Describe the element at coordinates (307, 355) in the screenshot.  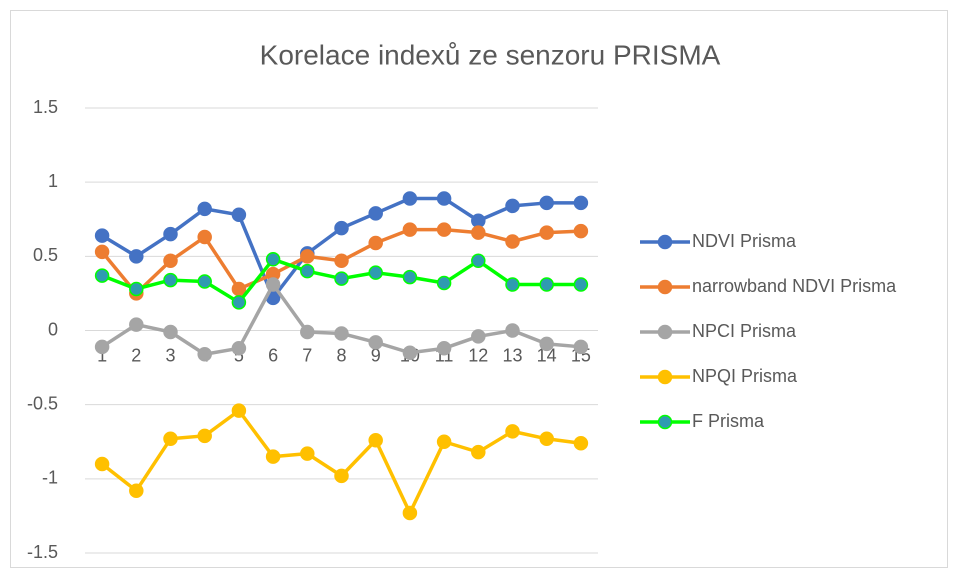
I see `x-tick-label: 7` at that location.